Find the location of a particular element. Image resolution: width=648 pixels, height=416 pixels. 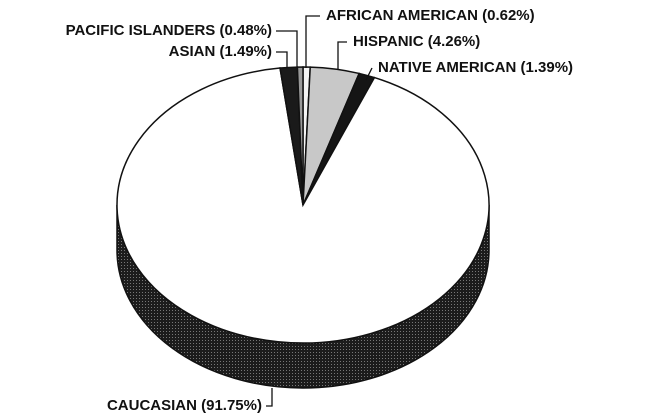

slice-label: PACIFIC ISLANDERS (0.48%) is located at coordinates (169, 30).